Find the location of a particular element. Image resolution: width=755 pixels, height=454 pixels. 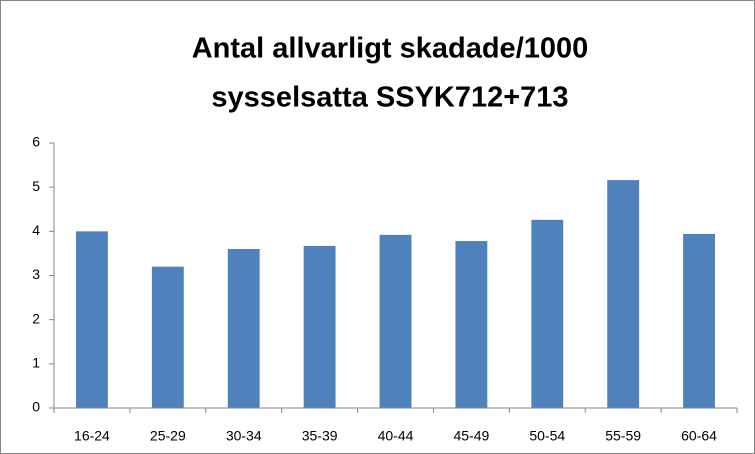

chart-title: sysselsatta SSYK712+713 is located at coordinates (389, 98).